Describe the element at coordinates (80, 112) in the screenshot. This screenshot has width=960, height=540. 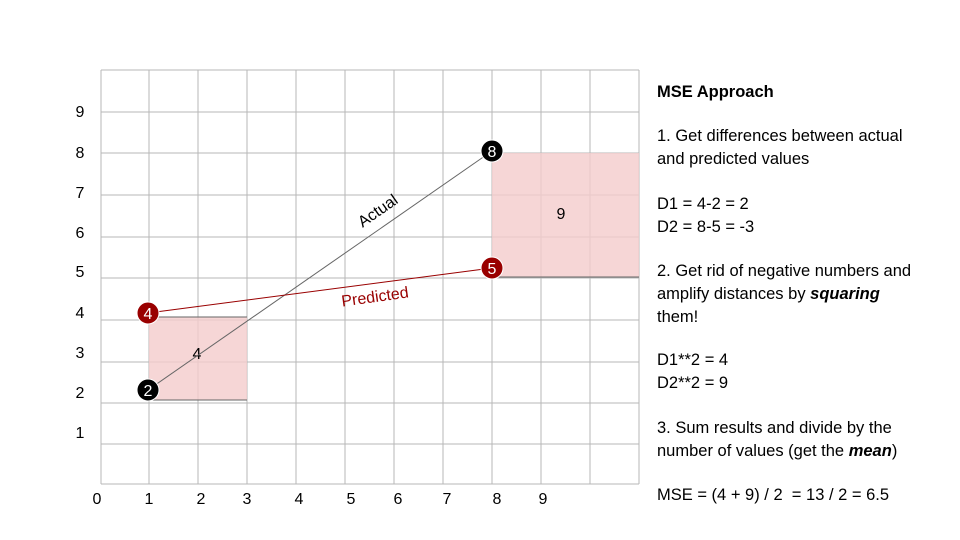
I see `y-axis-label: 9` at that location.